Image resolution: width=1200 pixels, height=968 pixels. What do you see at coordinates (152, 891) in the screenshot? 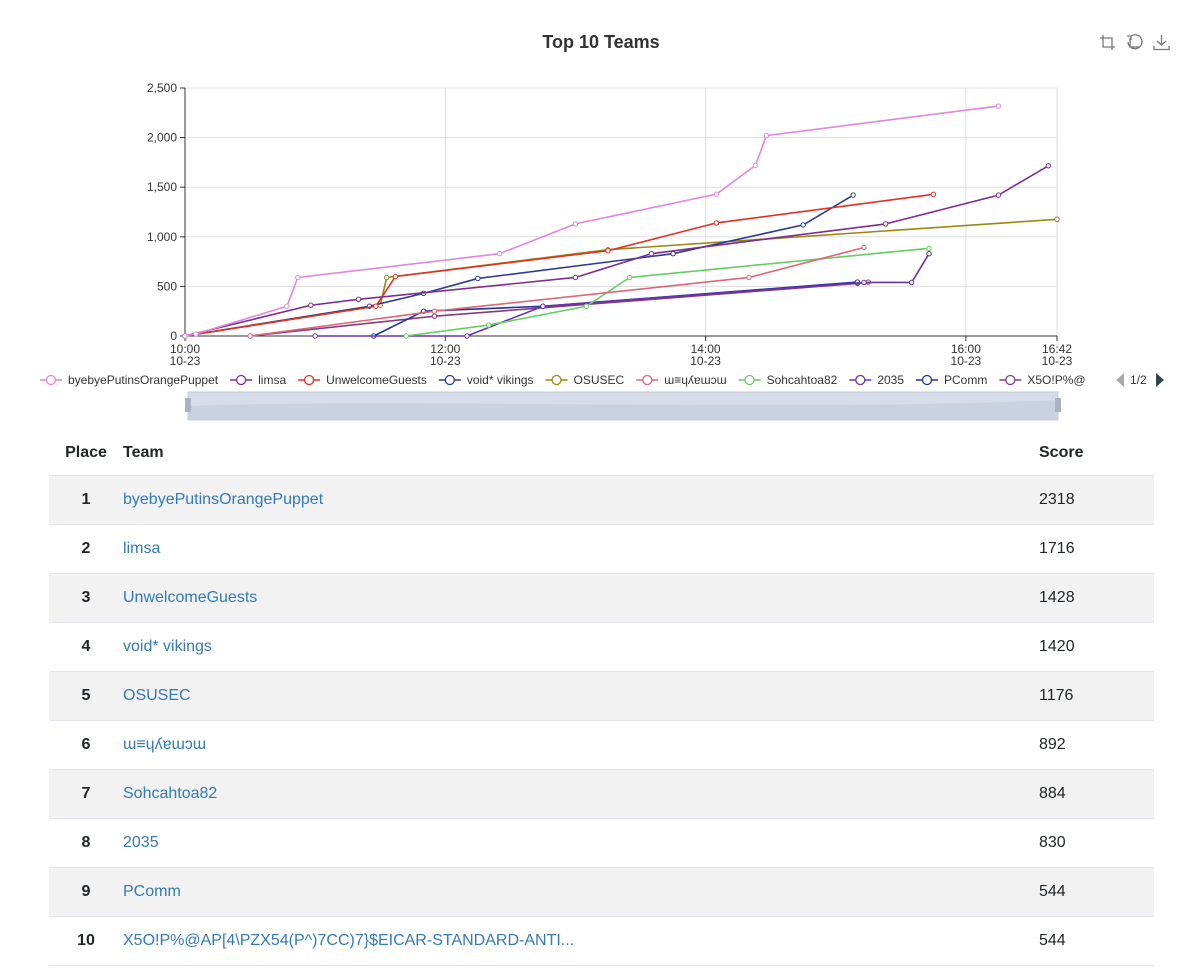
I see `team-link: PComm` at bounding box center [152, 891].